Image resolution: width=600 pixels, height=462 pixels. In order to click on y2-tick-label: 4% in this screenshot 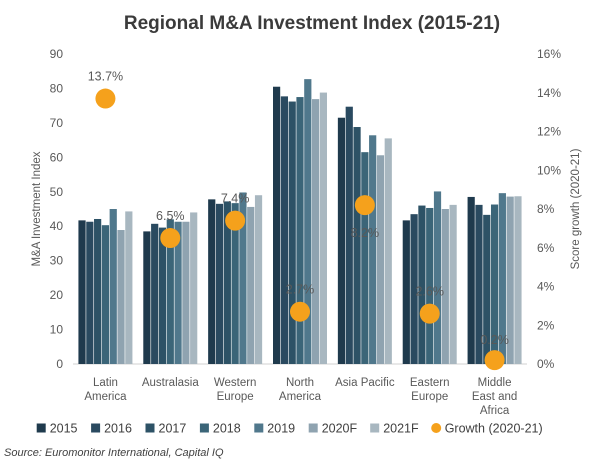, I will do `click(546, 287)`.